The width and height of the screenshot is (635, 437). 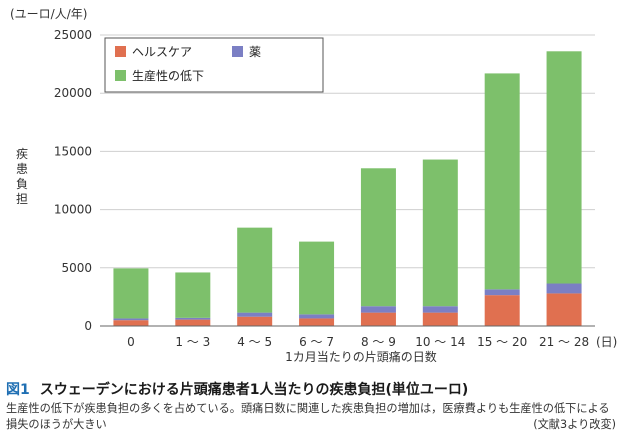 What do you see at coordinates (502, 342) in the screenshot?
I see `x-tick-label: 15 〜 20` at bounding box center [502, 342].